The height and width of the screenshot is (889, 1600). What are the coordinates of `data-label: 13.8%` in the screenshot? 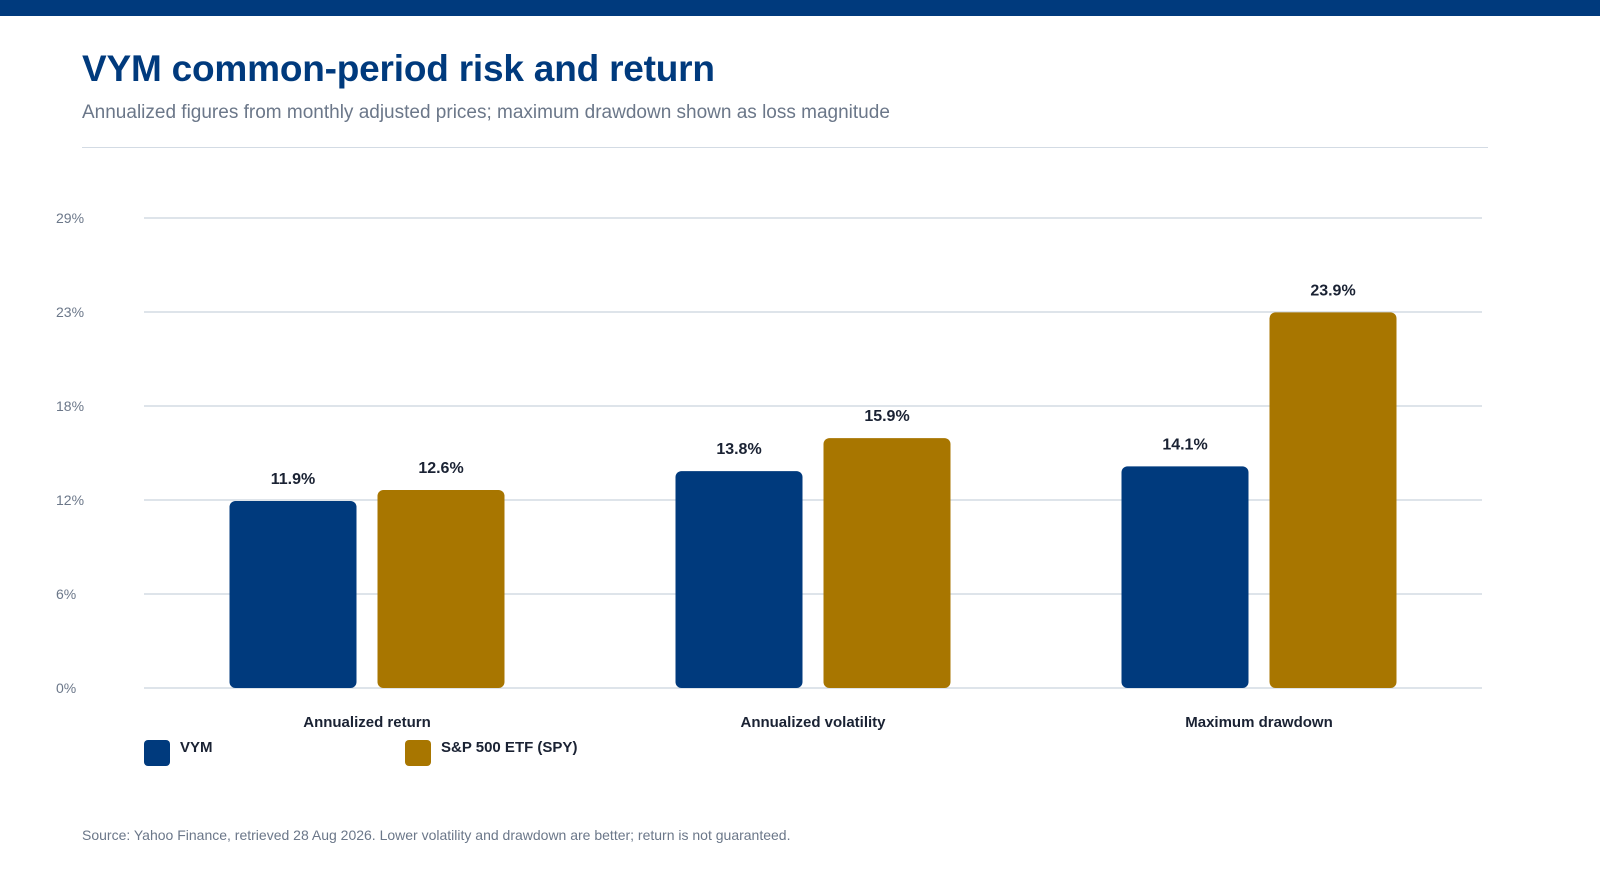 It's located at (738, 449).